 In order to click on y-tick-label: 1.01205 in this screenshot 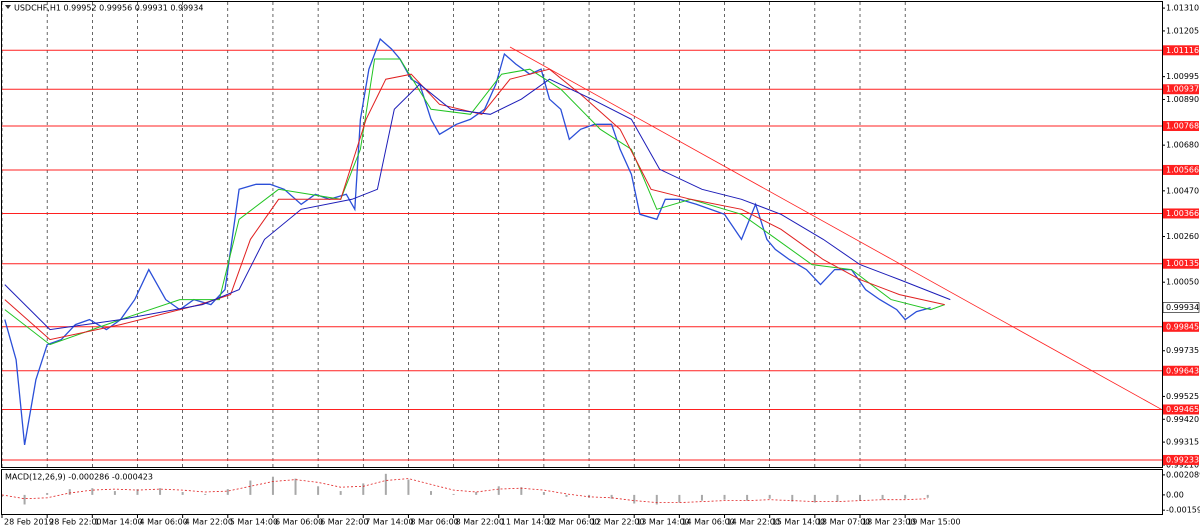, I will do `click(1182, 30)`.